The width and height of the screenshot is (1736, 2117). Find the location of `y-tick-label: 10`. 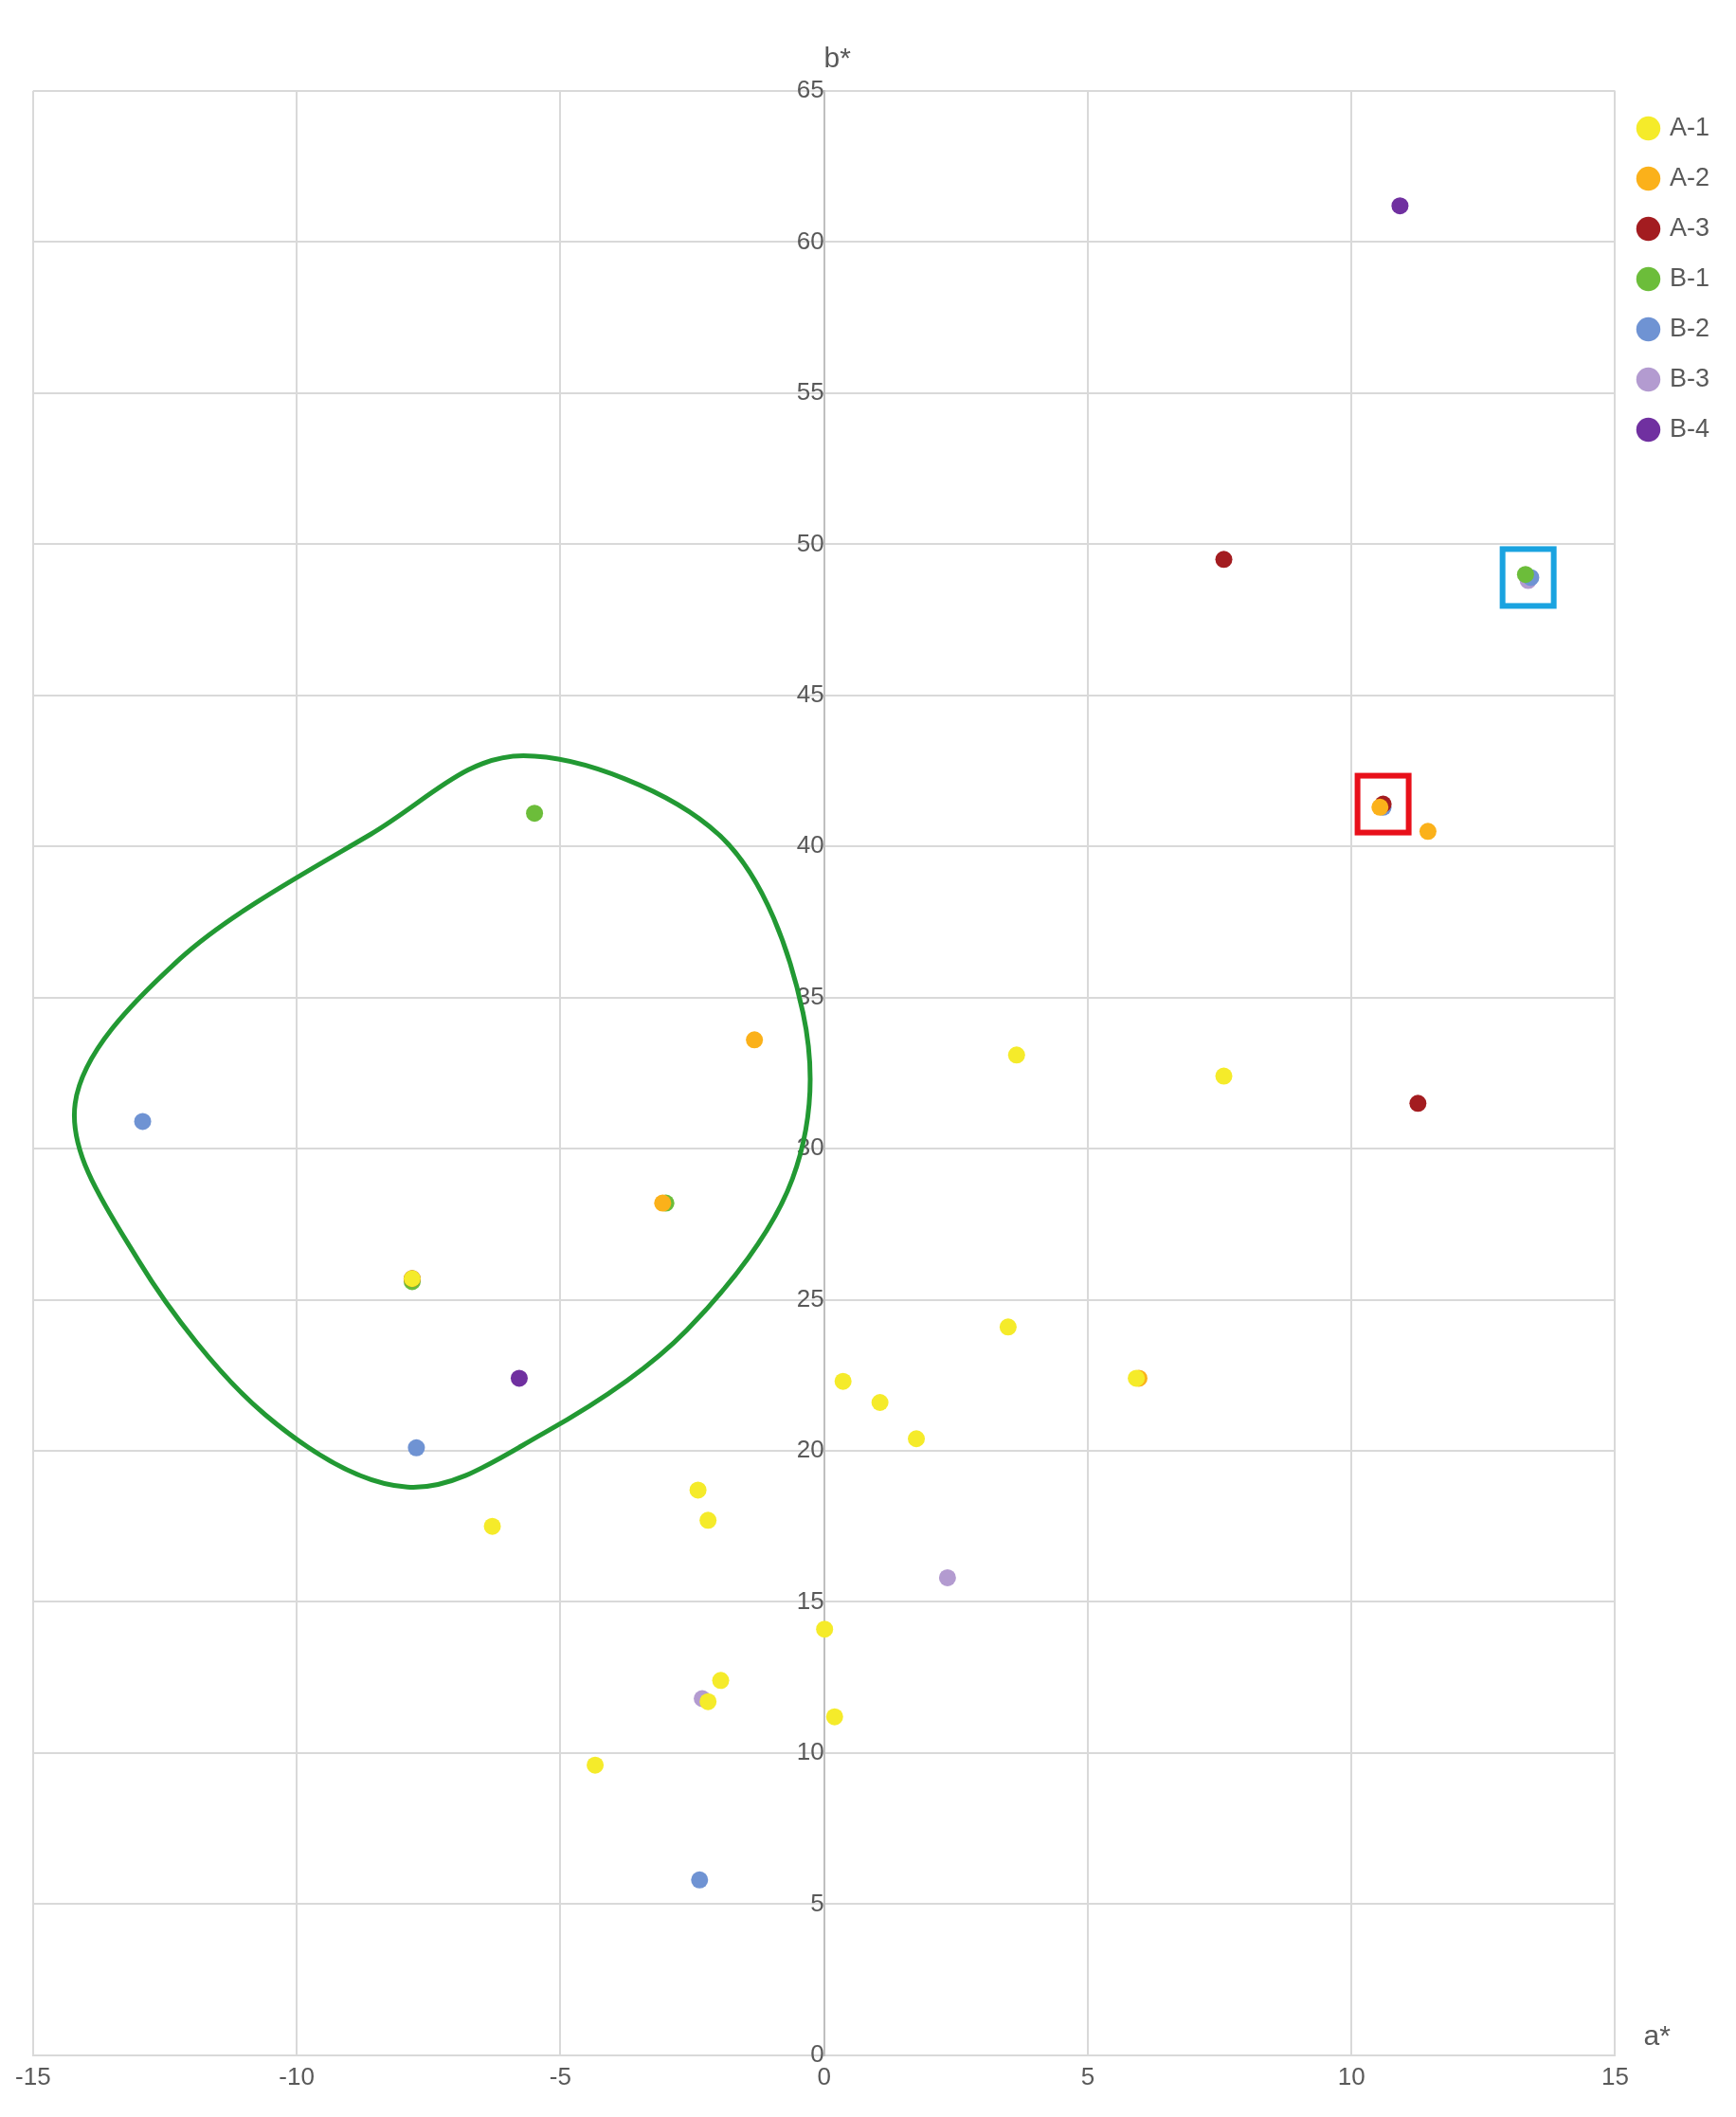

y-tick-label: 10 is located at coordinates (810, 1751).